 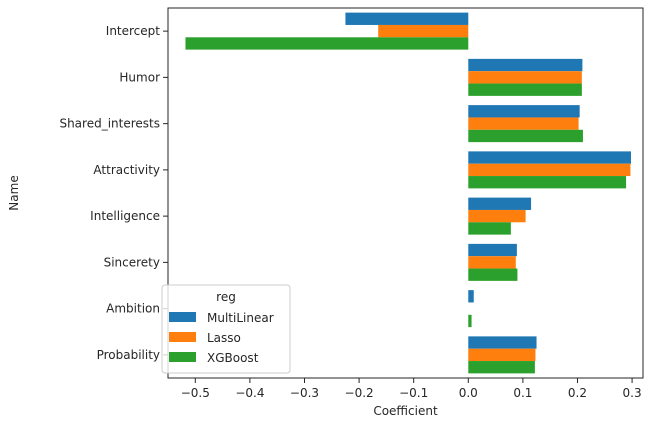 I want to click on category-label-attractivity: Attractivity, so click(x=126, y=170).